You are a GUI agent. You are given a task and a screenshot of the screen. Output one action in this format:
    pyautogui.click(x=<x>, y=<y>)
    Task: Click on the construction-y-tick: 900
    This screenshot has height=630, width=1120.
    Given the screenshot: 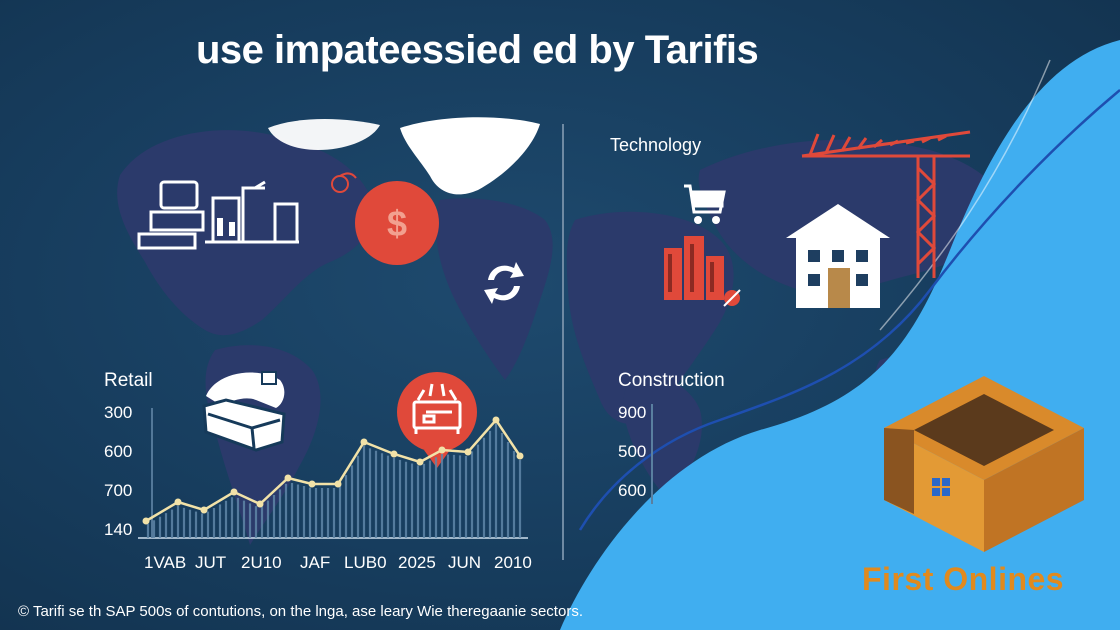 What is the action you would take?
    pyautogui.click(x=632, y=412)
    